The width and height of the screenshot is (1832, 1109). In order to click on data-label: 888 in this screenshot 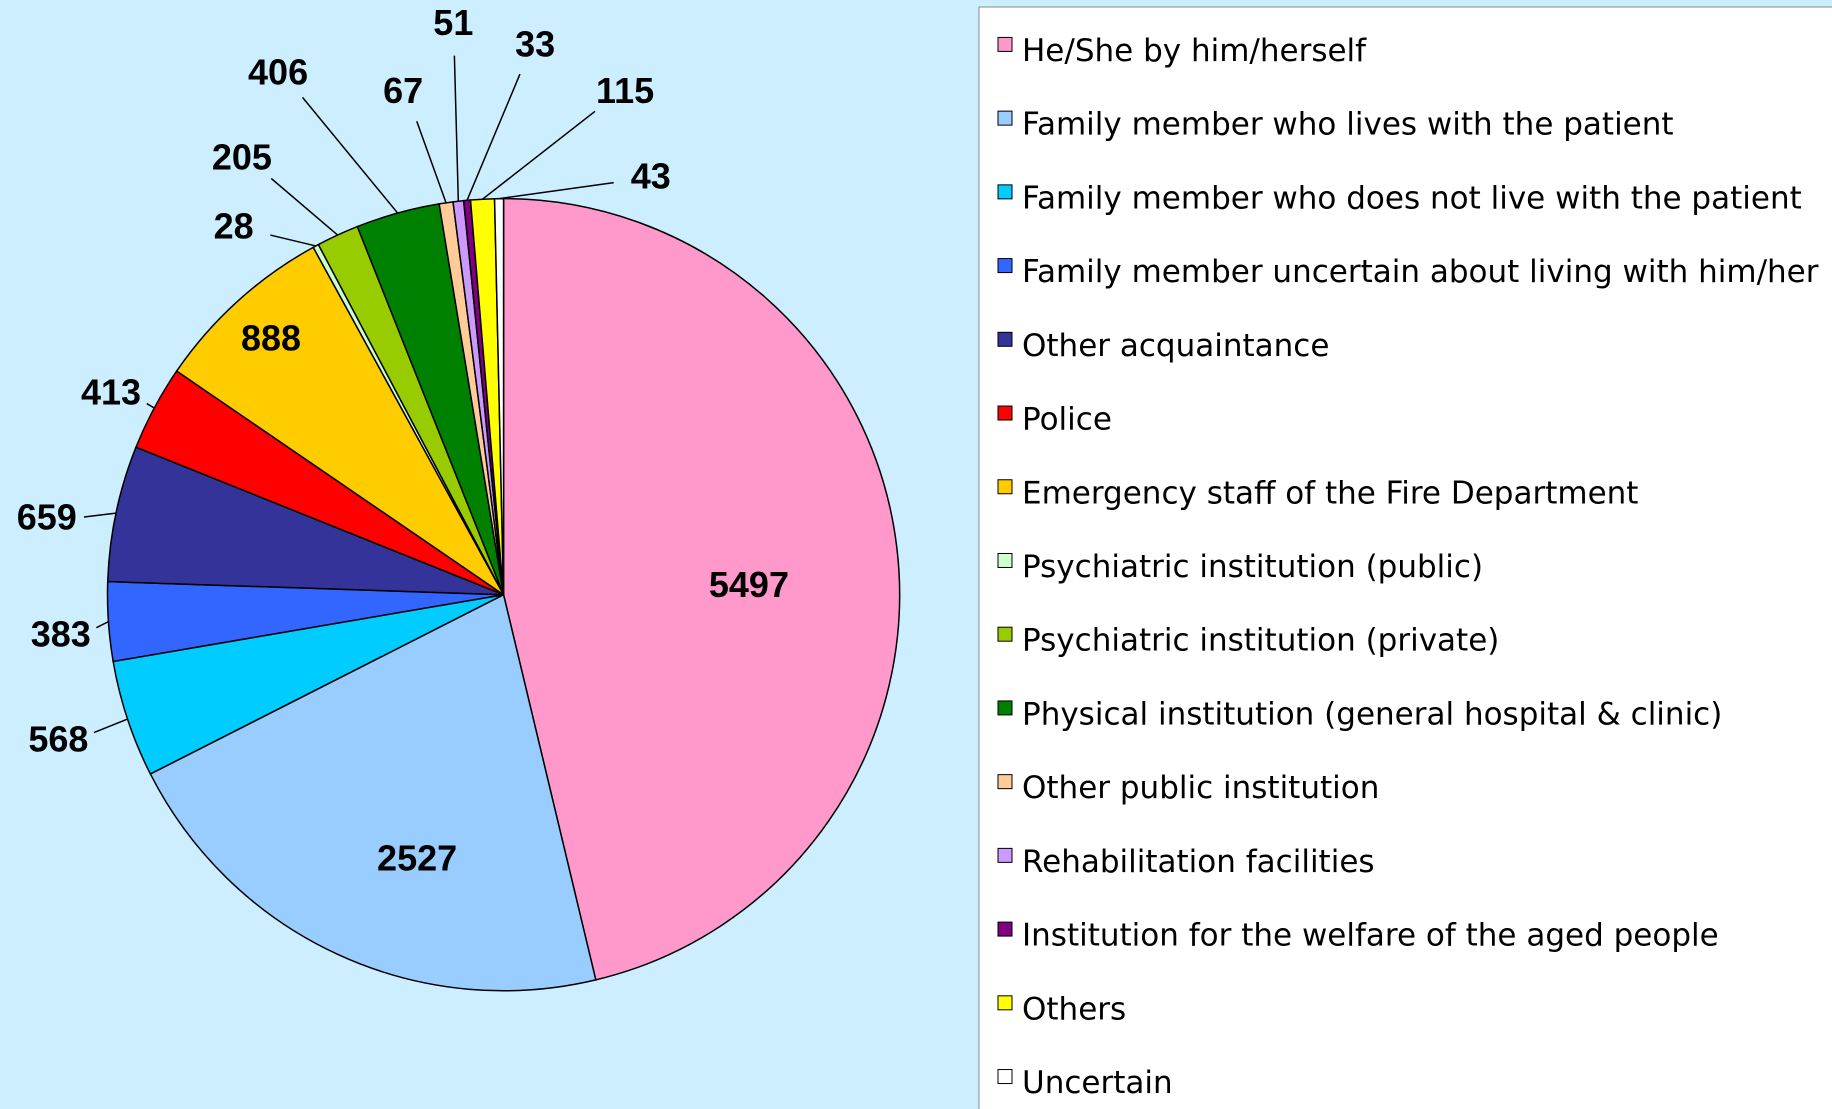, I will do `click(271, 338)`.